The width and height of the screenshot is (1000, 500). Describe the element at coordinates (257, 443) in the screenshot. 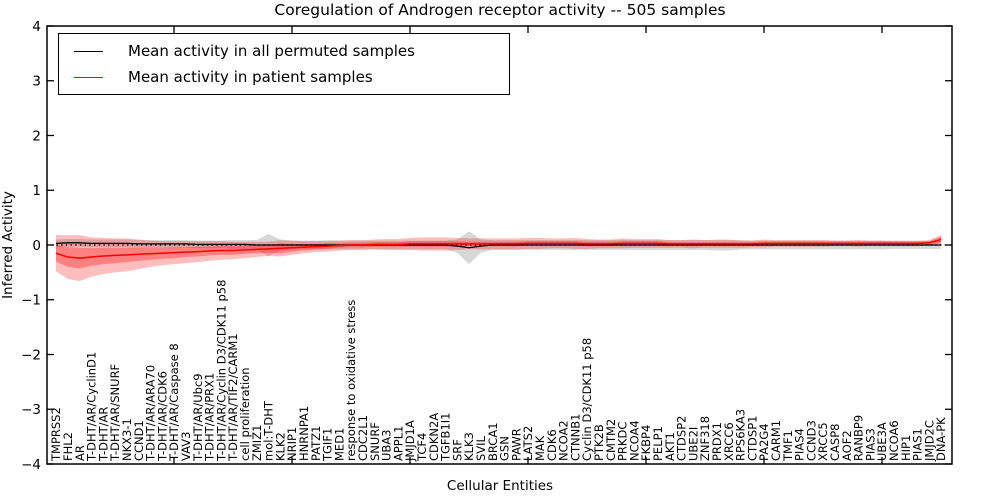

I see `x-tick-label: ZMIZ1` at that location.